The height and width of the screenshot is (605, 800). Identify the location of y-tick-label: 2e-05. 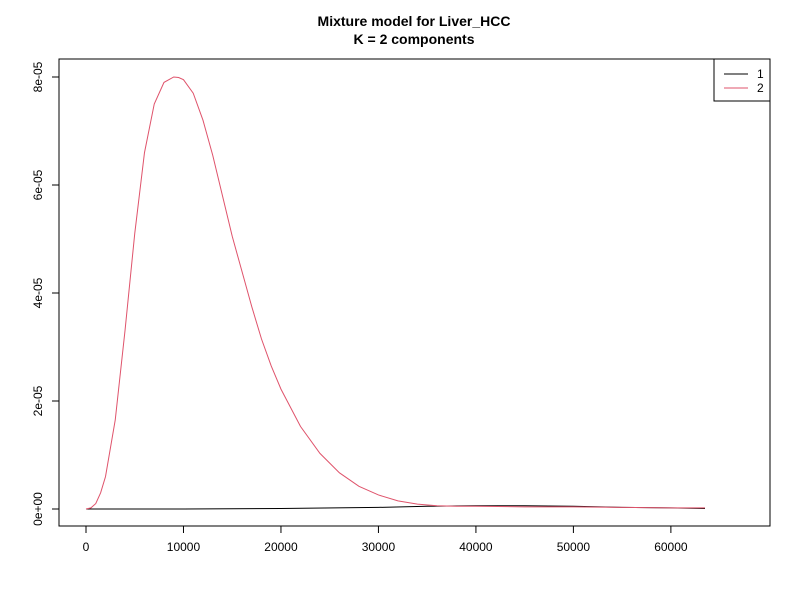
(38, 400).